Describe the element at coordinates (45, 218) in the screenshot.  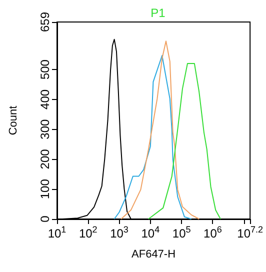
I see `y-tick-label: 0` at that location.